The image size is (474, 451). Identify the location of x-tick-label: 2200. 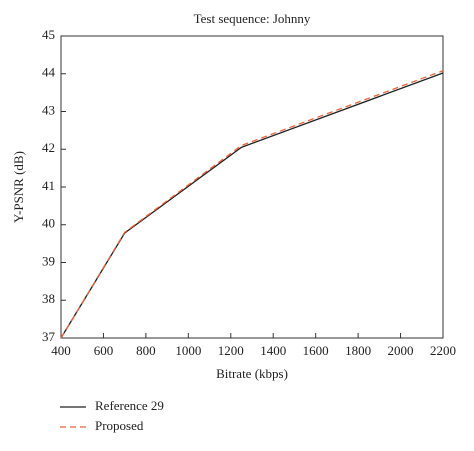
(443, 350).